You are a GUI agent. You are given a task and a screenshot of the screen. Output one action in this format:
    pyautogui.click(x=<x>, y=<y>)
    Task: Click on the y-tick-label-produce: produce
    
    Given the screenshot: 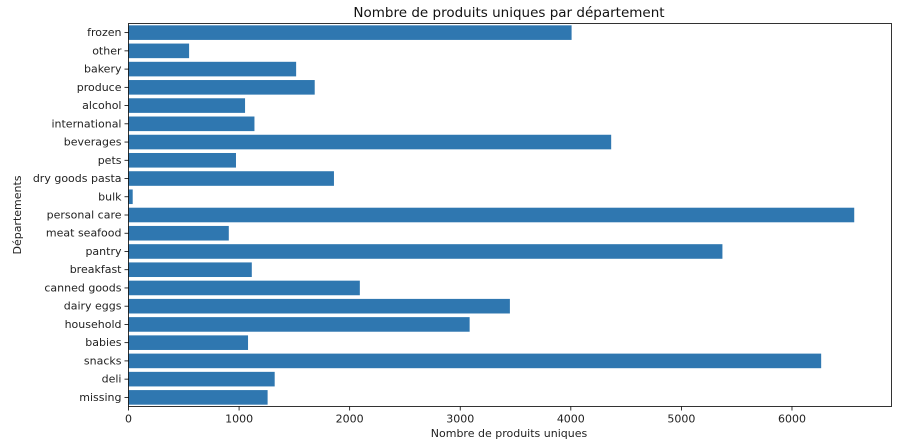 What is the action you would take?
    pyautogui.click(x=99, y=87)
    